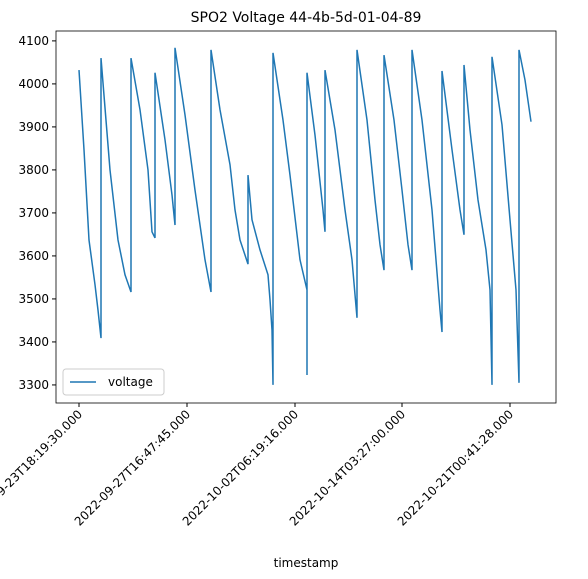 Image resolution: width=588 pixels, height=579 pixels. I want to click on y-tick-label: 4000, so click(33, 84).